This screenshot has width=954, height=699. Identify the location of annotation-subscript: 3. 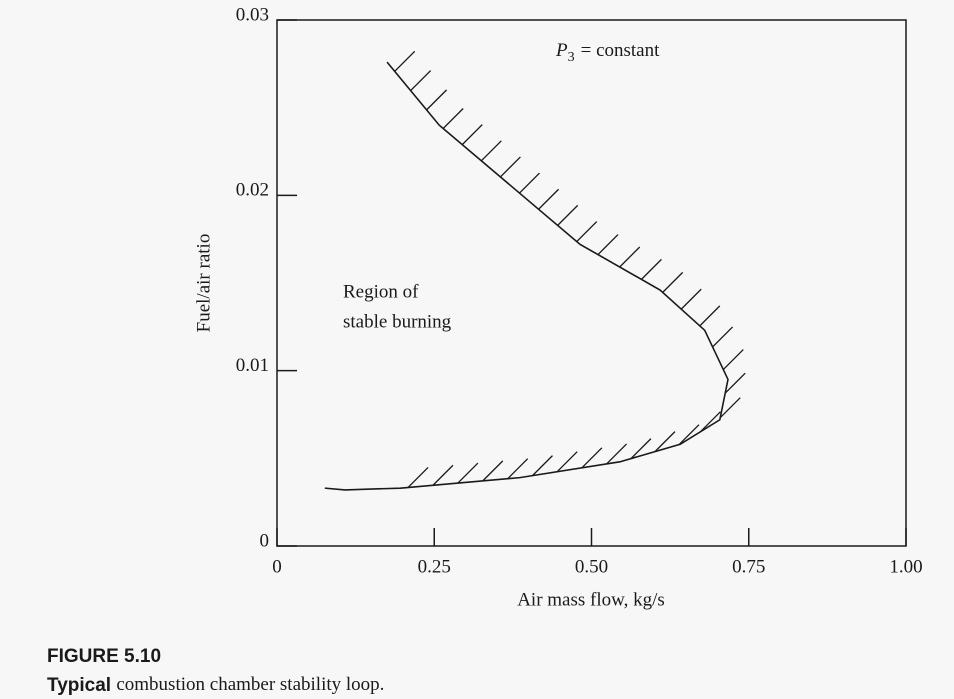
(571, 57).